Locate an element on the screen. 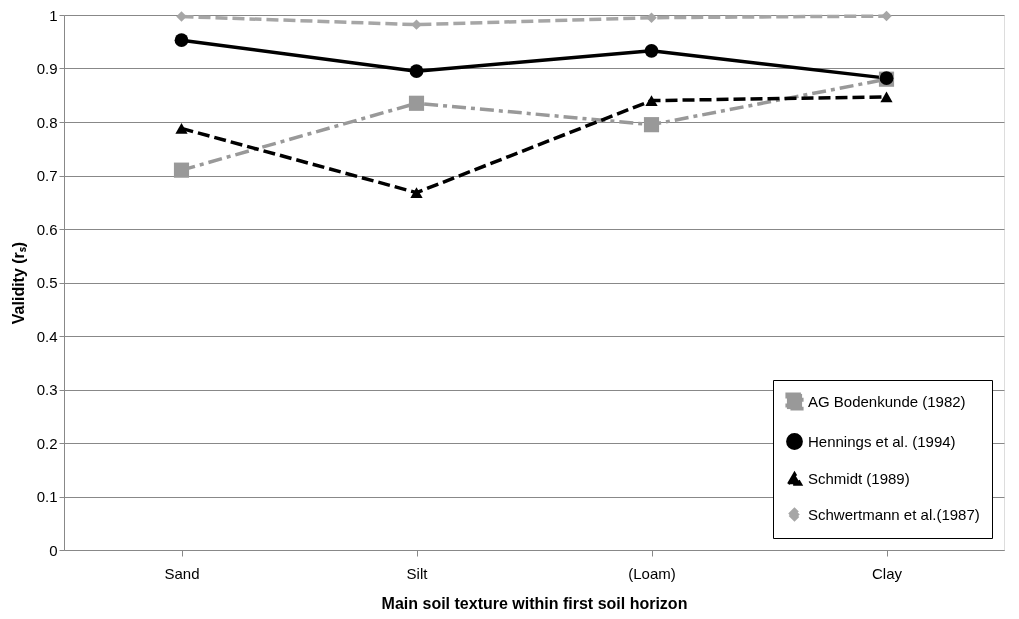  y-tick-label: 0.2 is located at coordinates (47, 443).